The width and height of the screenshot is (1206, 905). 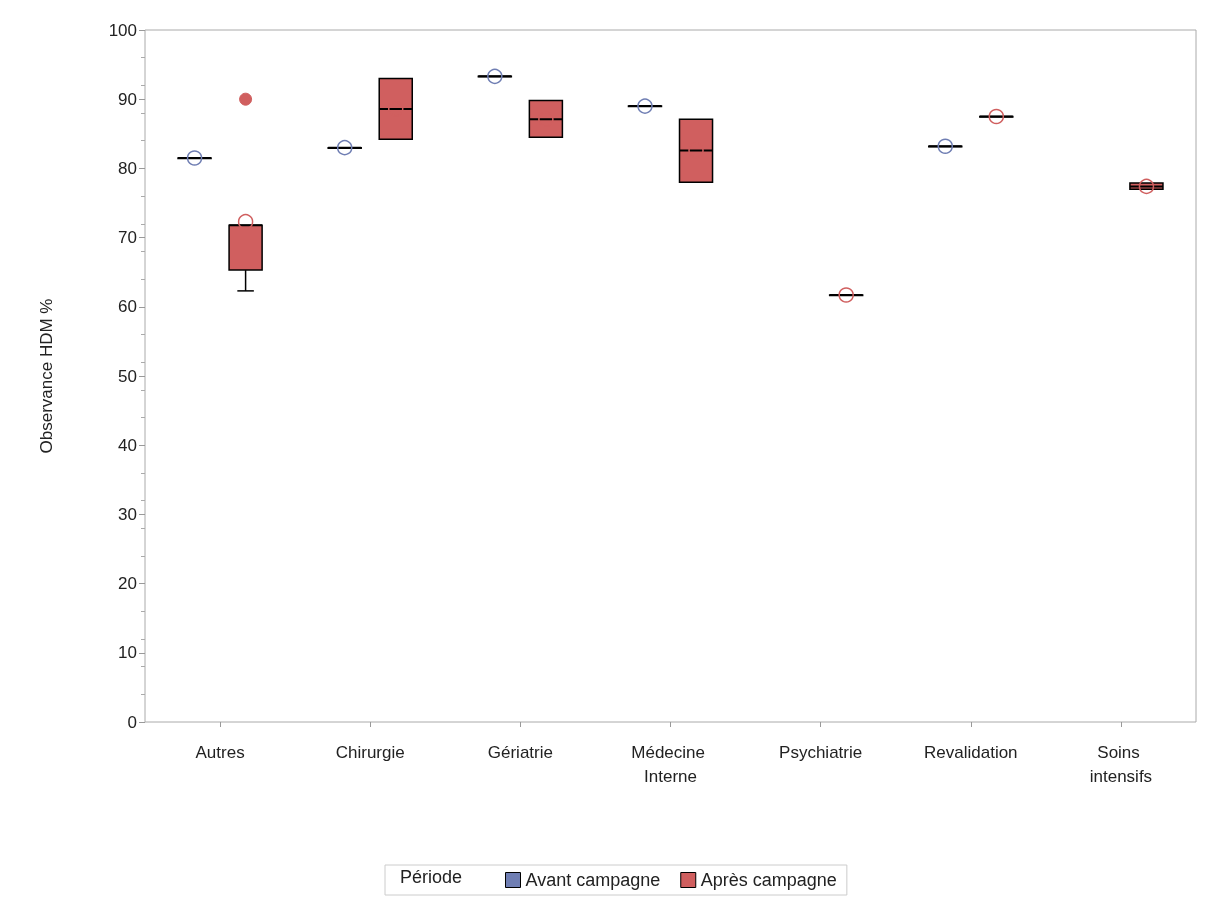 I want to click on x-tick-label: Soins intensifs, so click(x=1121, y=764).